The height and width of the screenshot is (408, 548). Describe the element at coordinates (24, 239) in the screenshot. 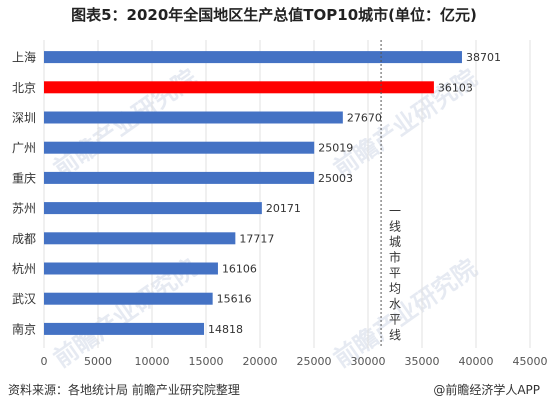

I see `category-label: 成都` at that location.